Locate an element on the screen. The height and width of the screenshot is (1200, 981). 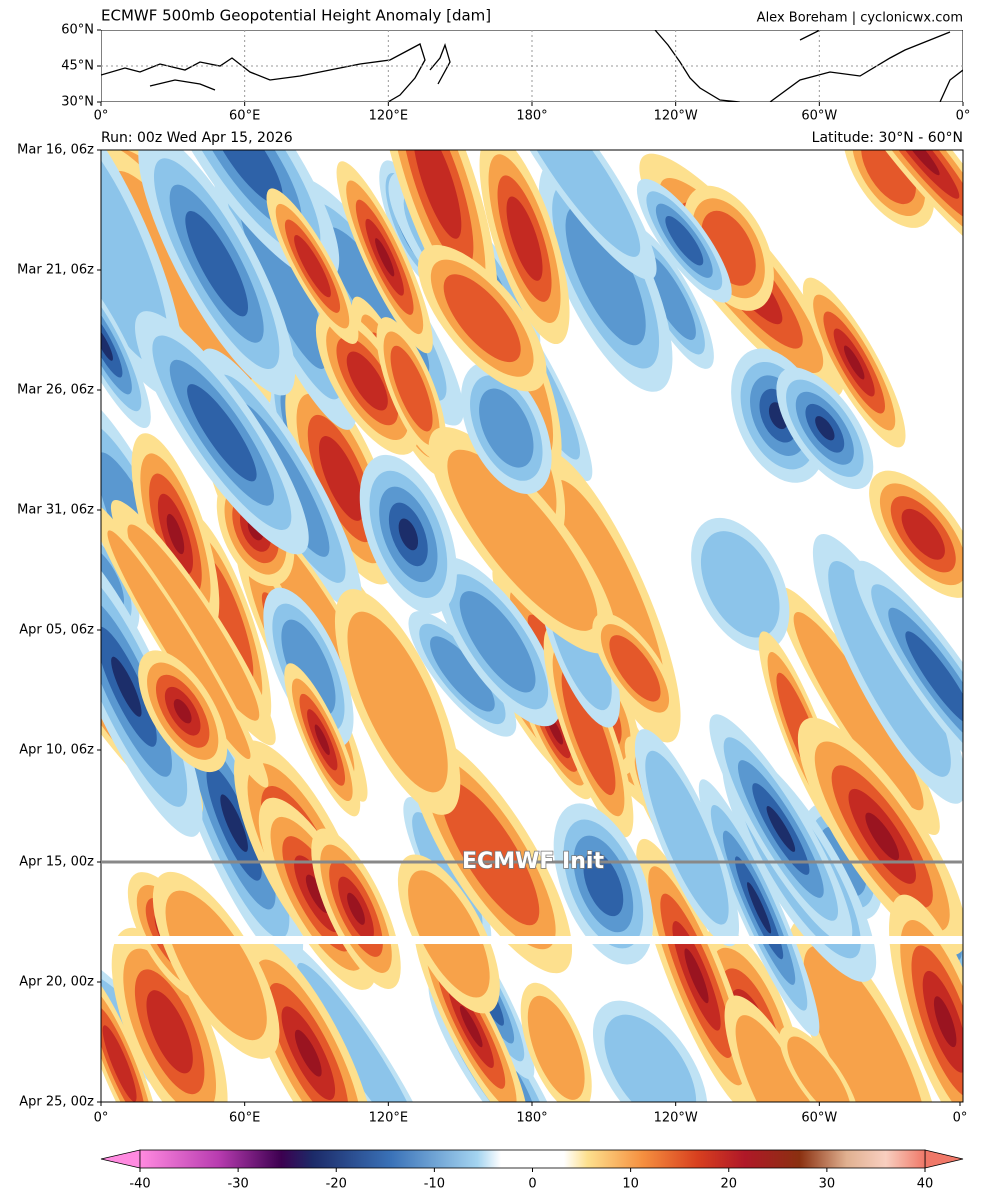
colorbar-tick-label: -20 is located at coordinates (336, 1184).